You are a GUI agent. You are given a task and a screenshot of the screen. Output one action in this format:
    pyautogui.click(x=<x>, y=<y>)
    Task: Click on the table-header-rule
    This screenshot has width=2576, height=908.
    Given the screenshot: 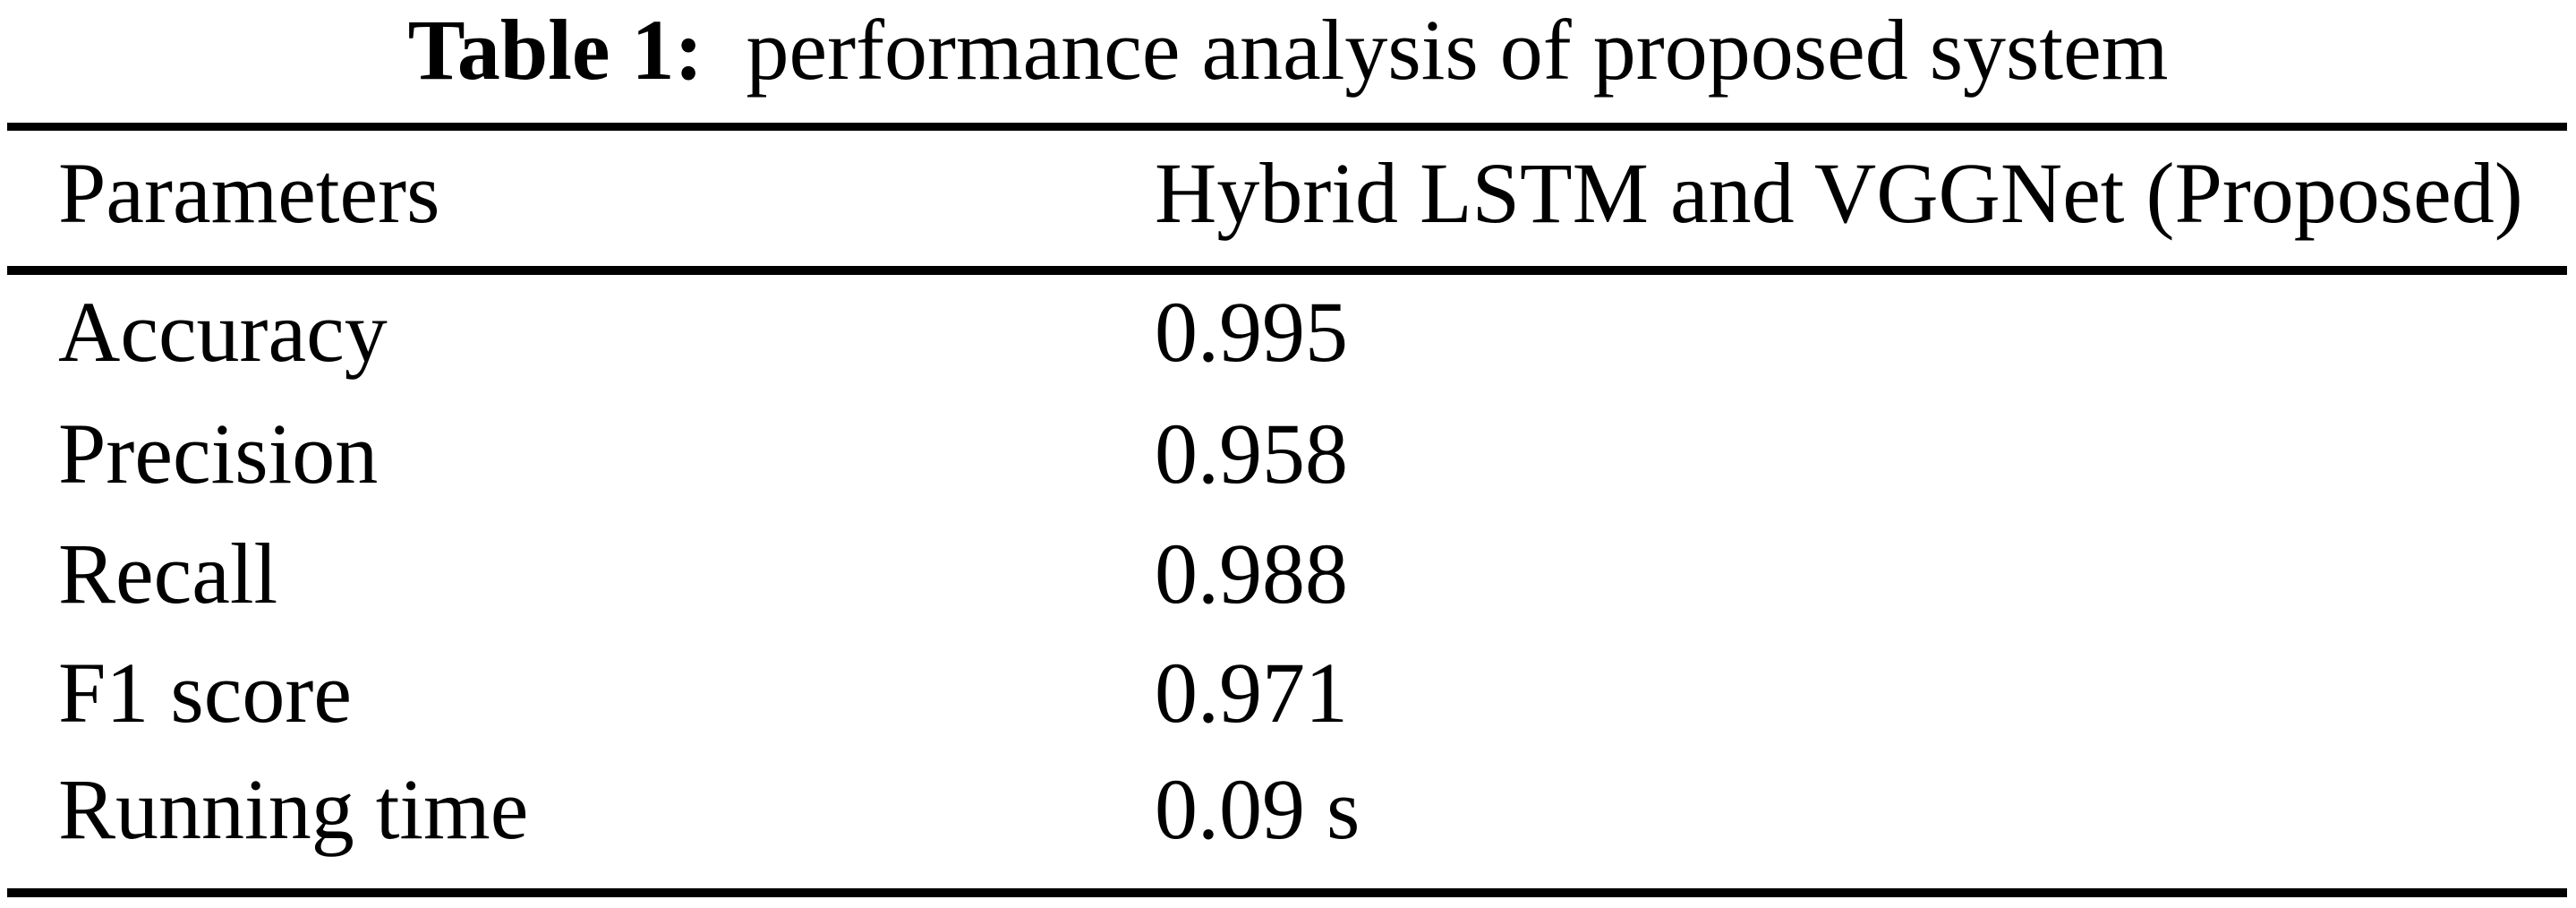 What is the action you would take?
    pyautogui.click(x=1287, y=270)
    